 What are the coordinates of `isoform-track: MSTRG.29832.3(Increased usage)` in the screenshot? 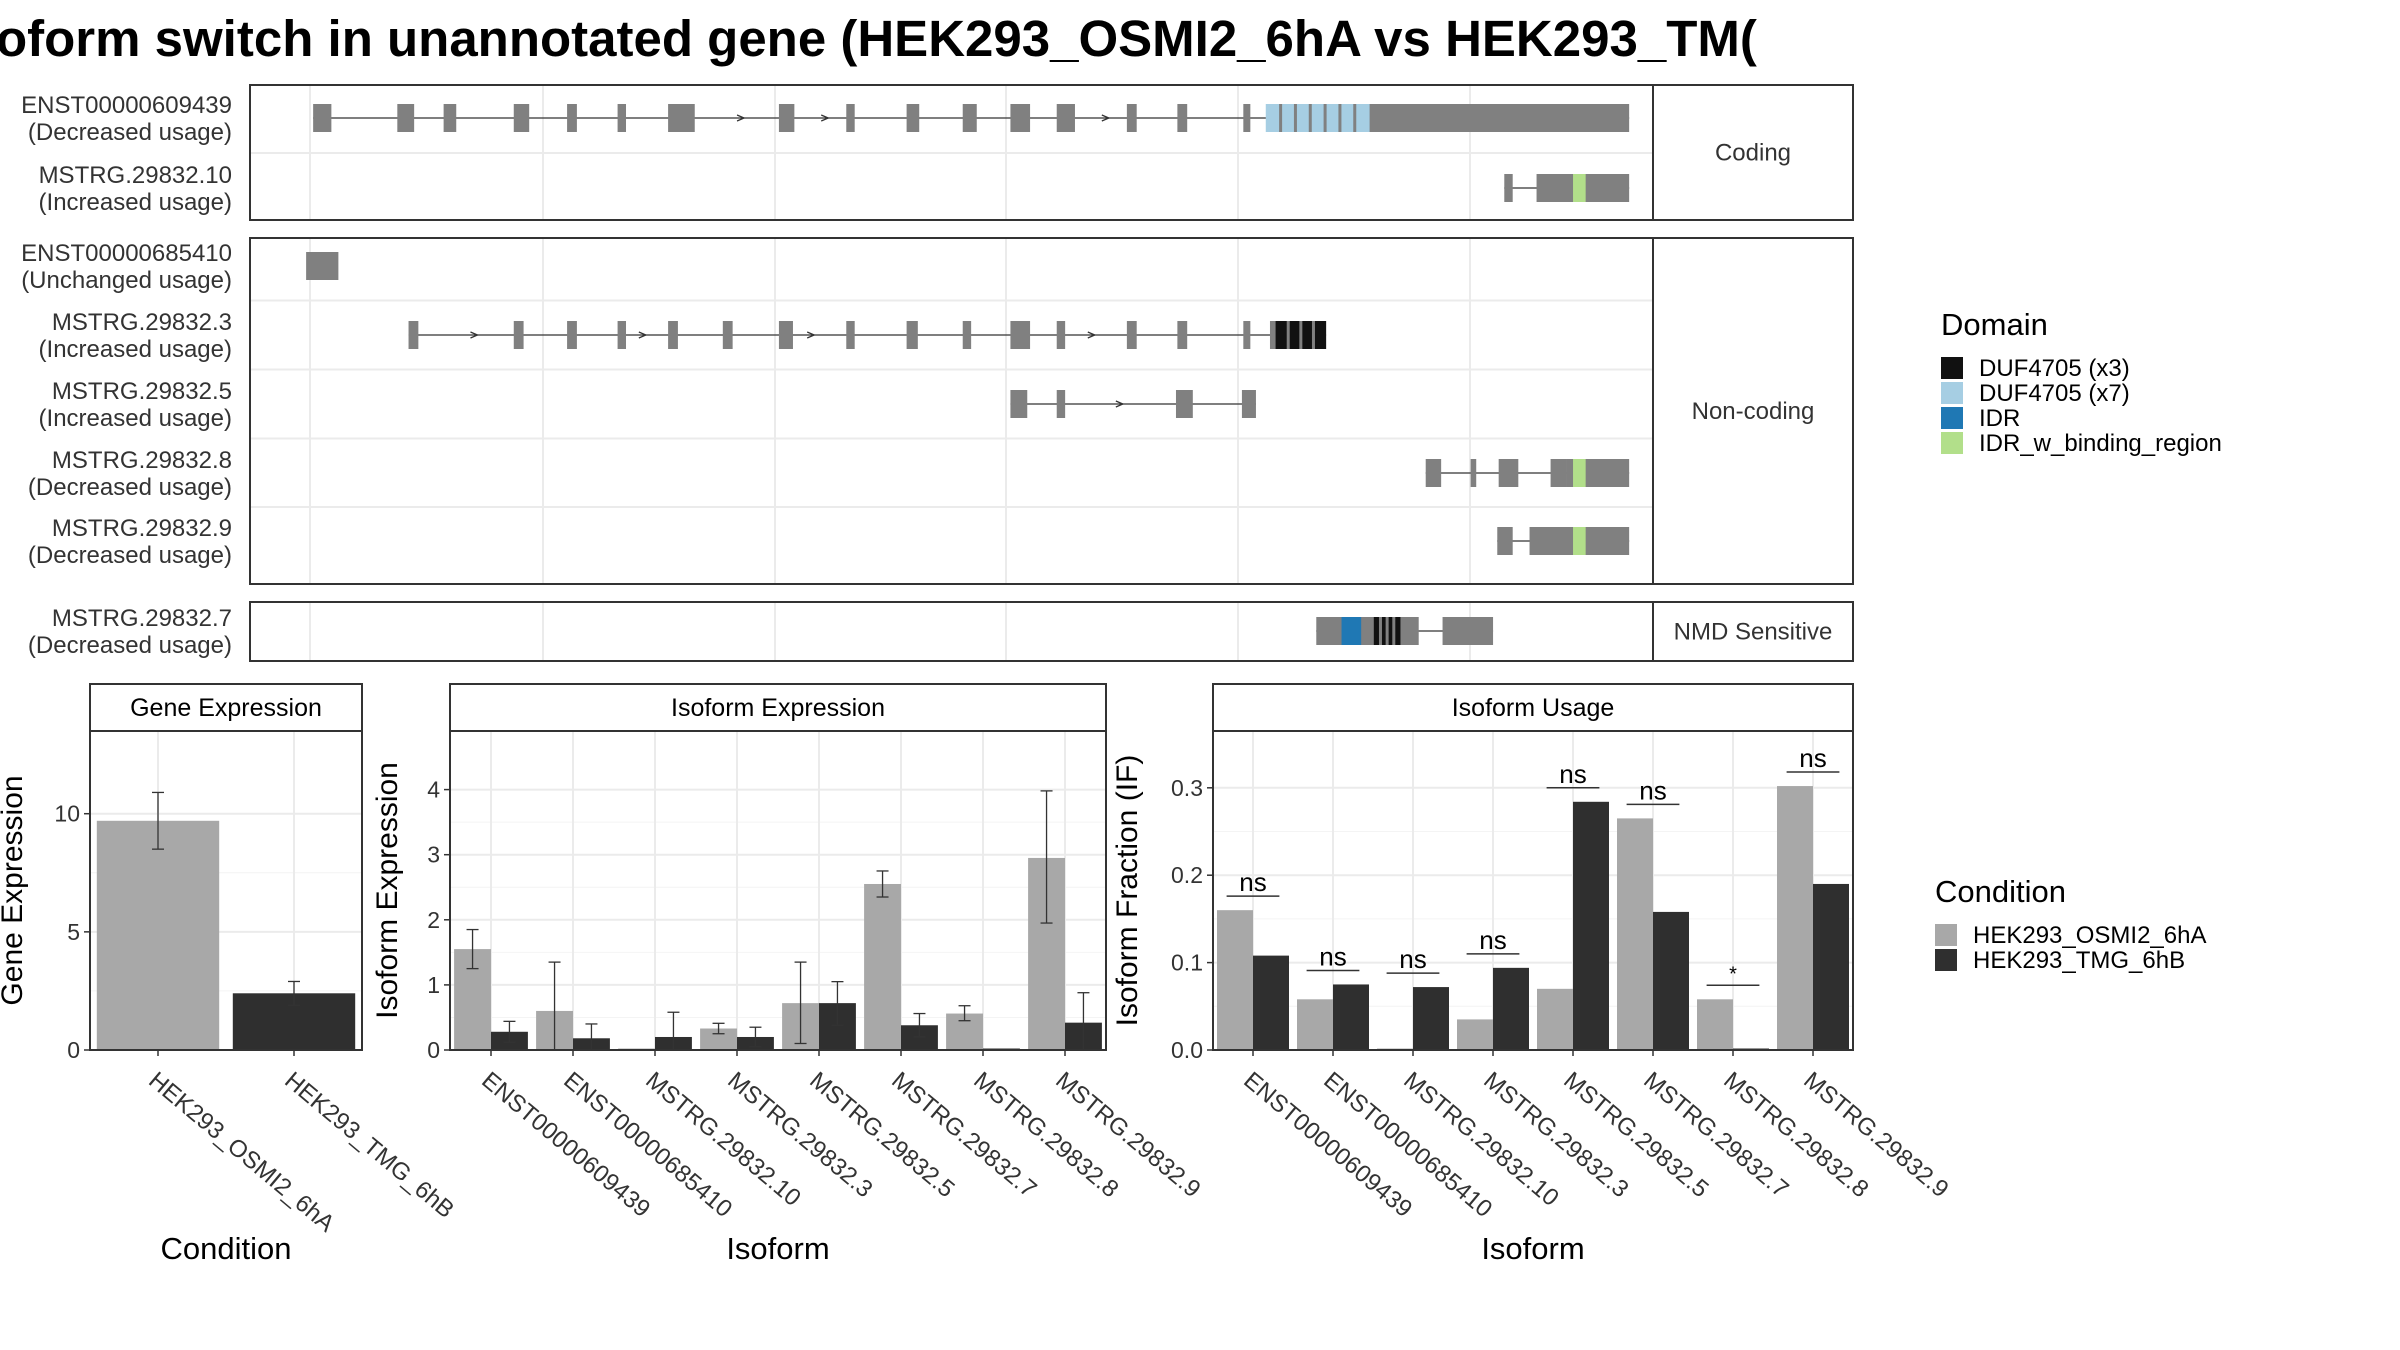 It's located at (683, 336).